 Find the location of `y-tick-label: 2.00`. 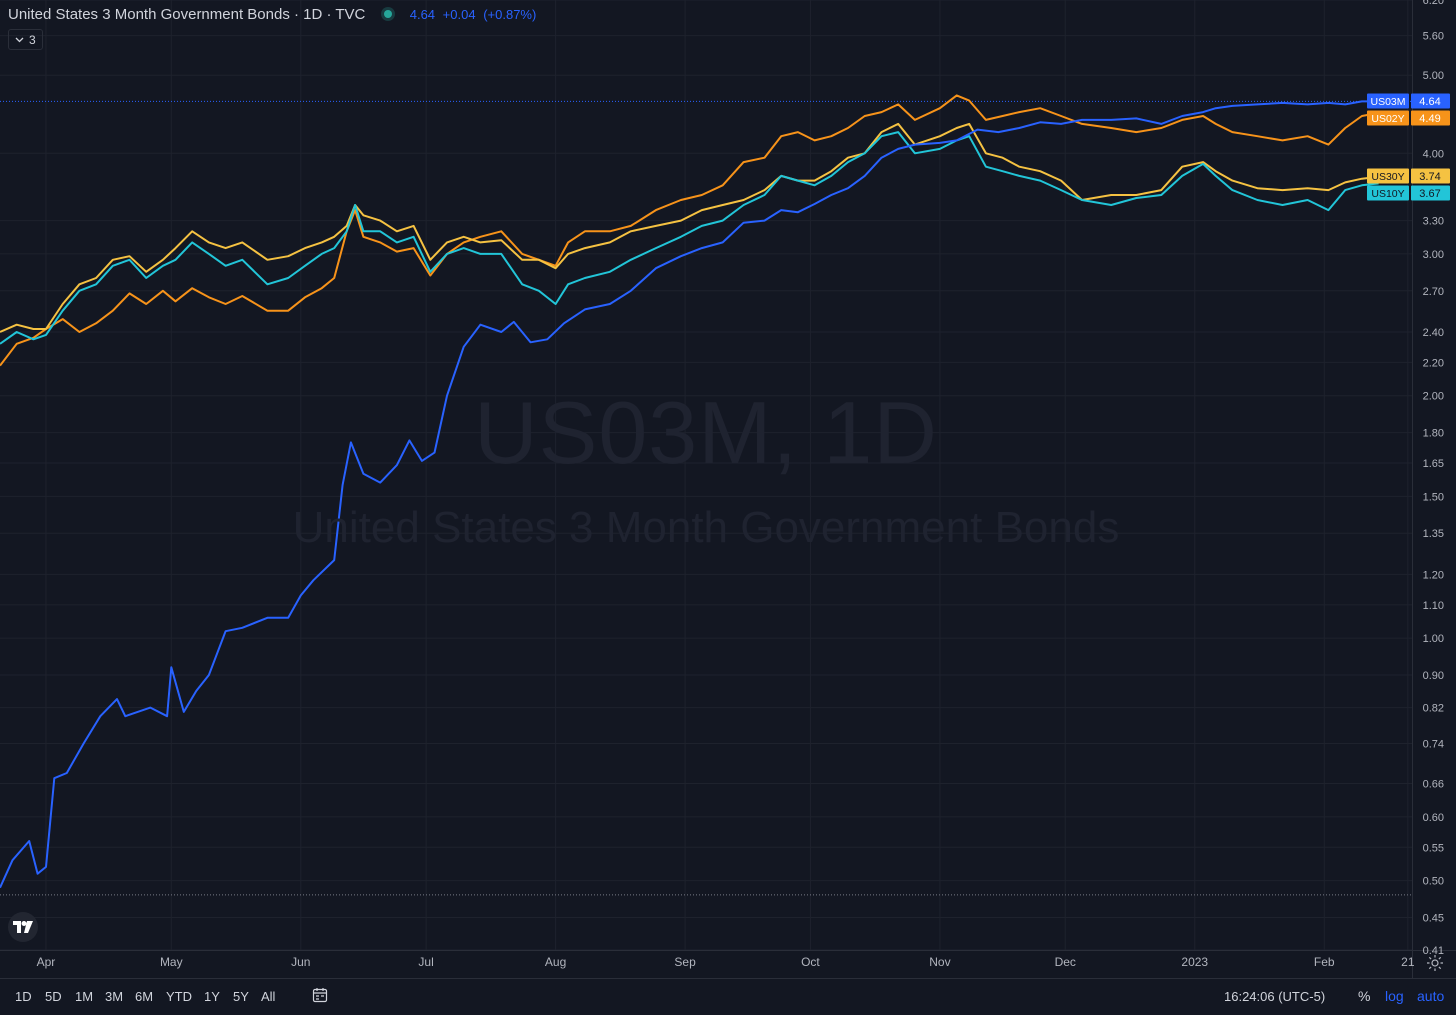

y-tick-label: 2.00 is located at coordinates (1433, 397).